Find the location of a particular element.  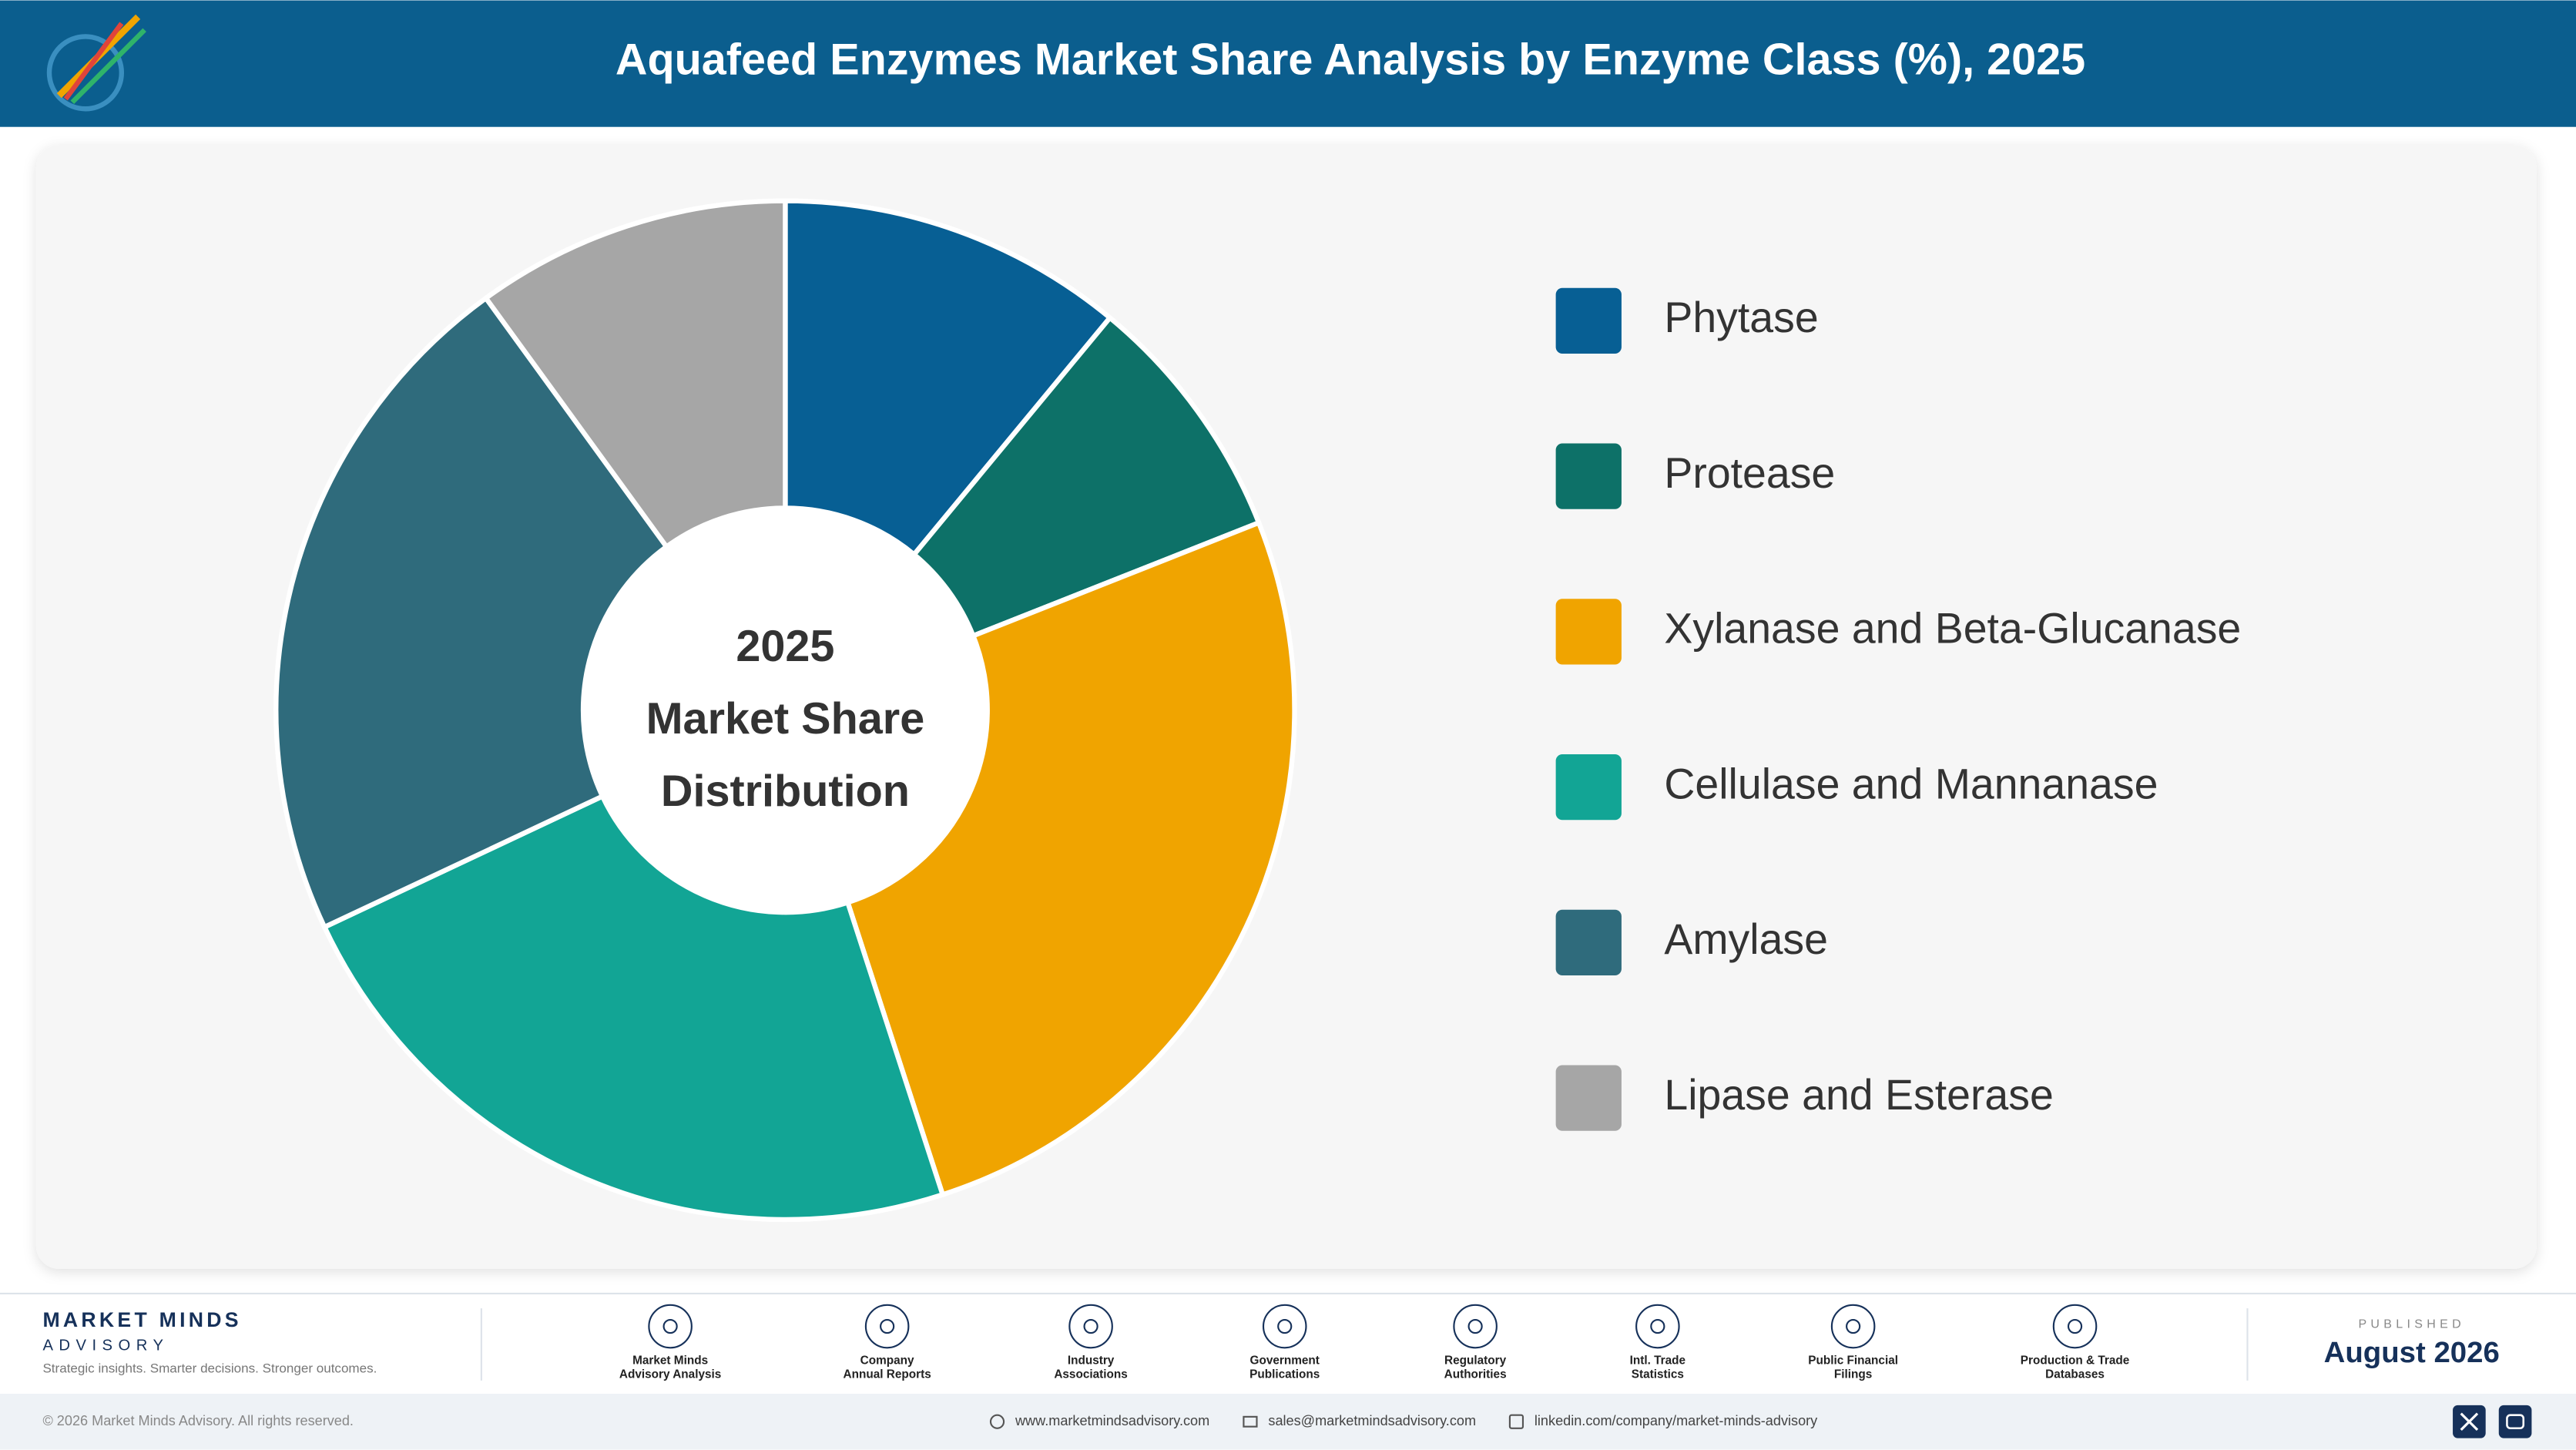

legend-label: Phytase is located at coordinates (1741, 317).